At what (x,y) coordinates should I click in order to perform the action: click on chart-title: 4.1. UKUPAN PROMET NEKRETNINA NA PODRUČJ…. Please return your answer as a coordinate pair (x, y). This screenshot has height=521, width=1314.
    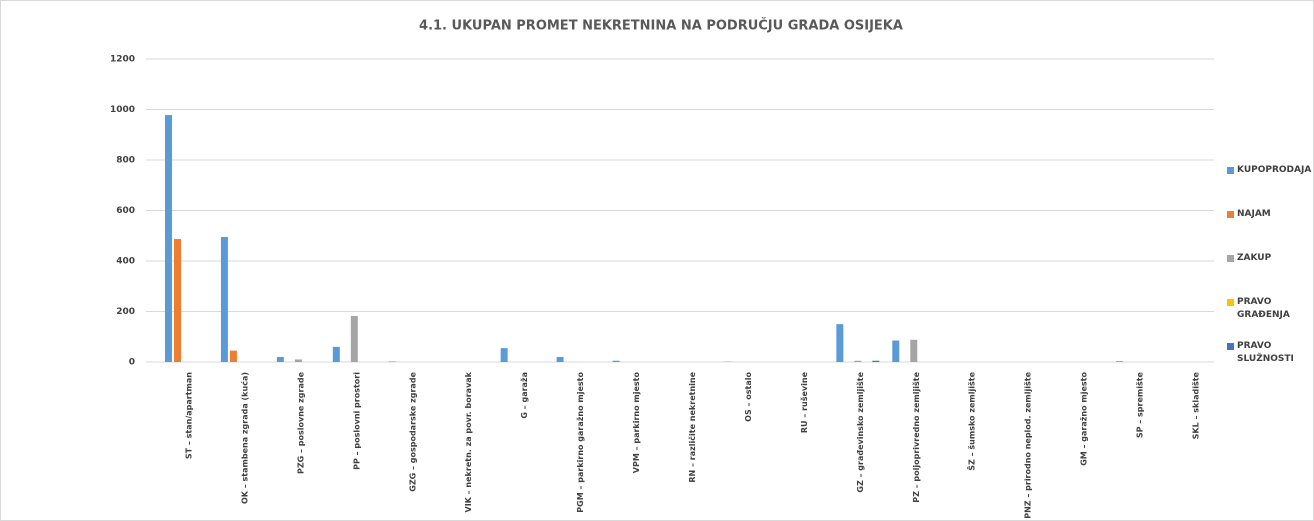
    Looking at the image, I should click on (661, 26).